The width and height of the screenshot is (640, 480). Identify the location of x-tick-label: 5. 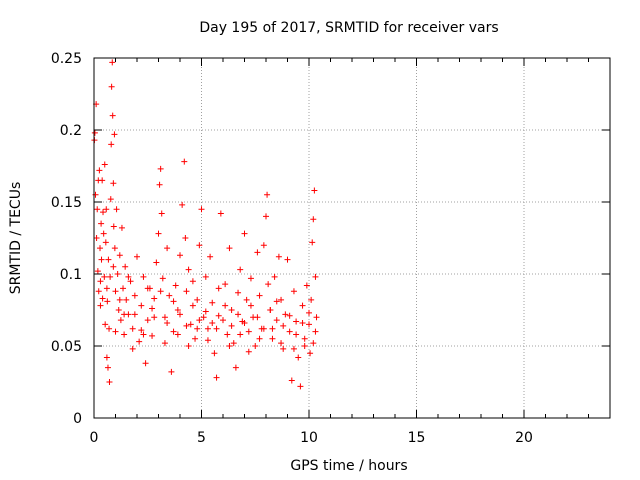
(201, 438).